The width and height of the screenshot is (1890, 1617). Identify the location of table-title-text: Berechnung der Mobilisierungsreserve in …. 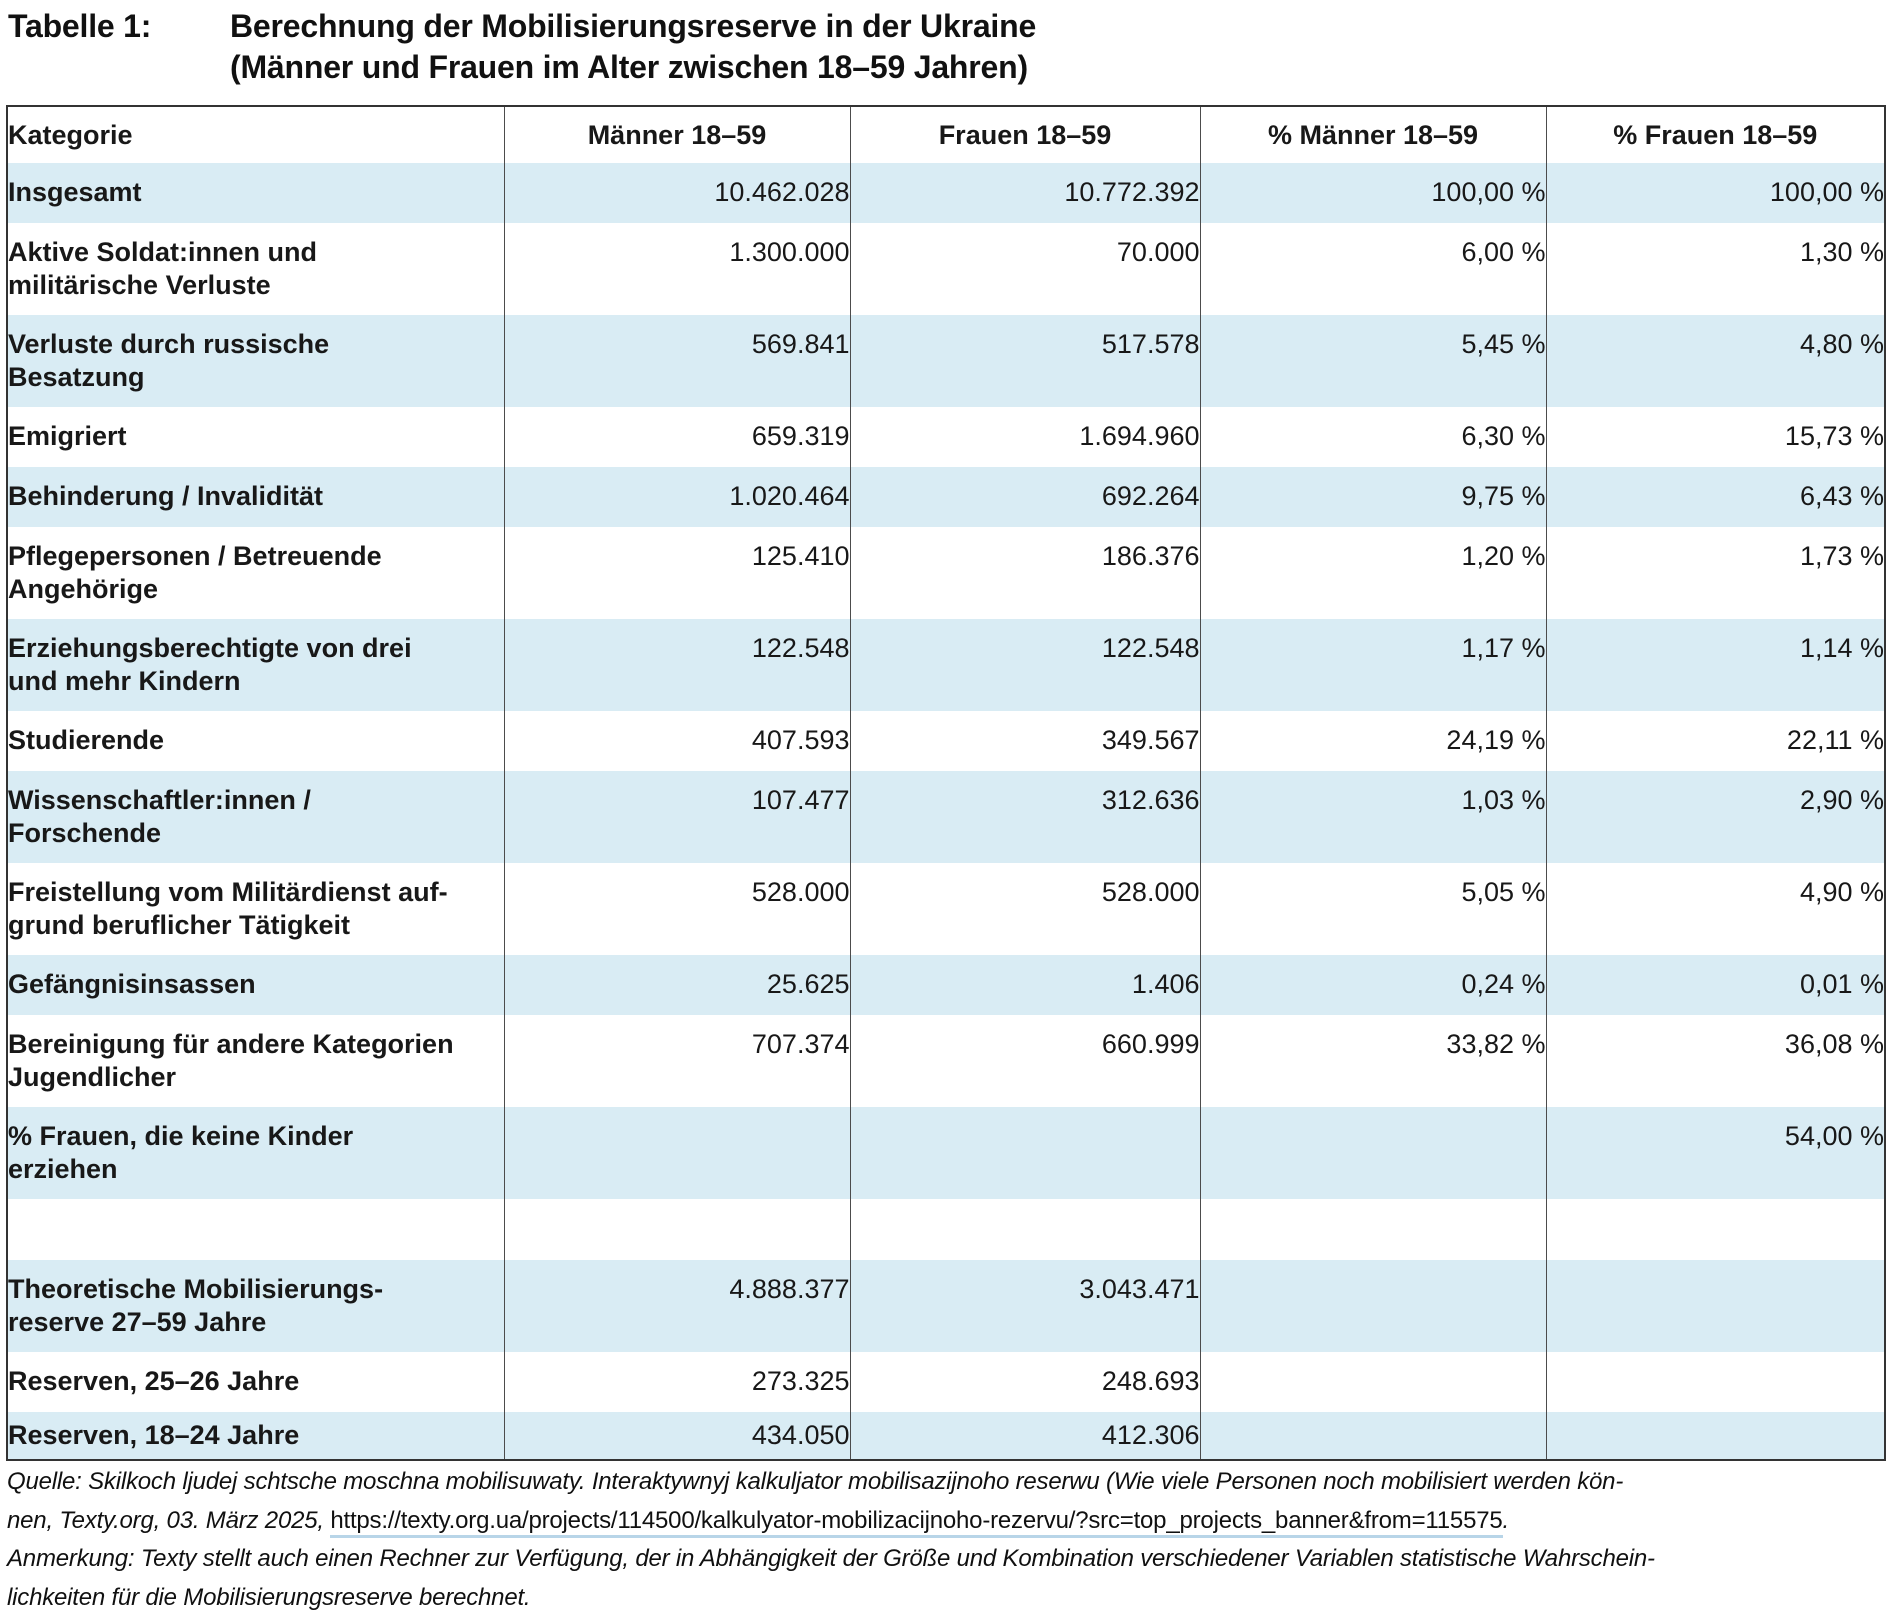
(633, 47).